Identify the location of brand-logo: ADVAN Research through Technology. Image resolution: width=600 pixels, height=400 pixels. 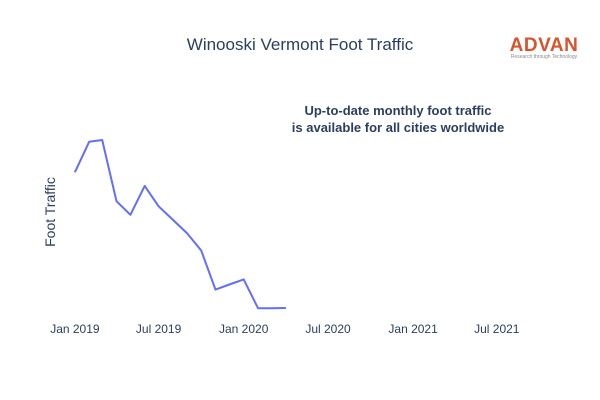
(544, 47).